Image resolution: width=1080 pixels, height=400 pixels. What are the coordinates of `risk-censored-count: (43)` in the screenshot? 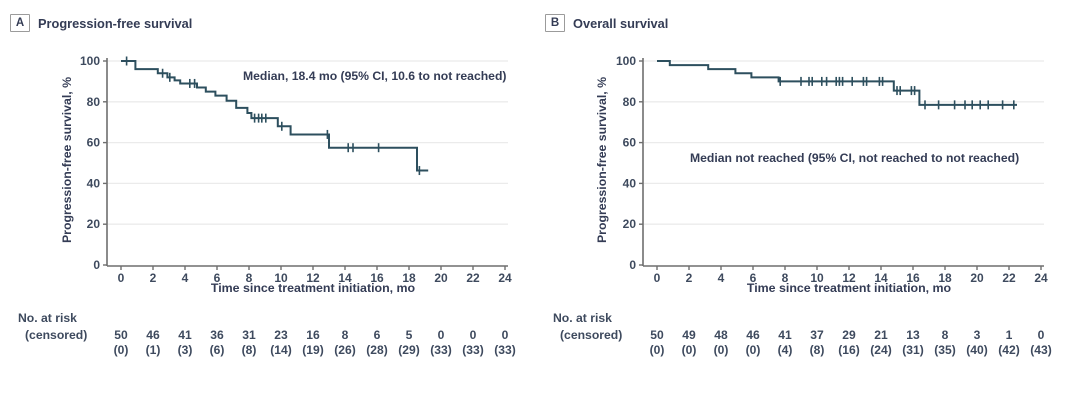 It's located at (1041, 350).